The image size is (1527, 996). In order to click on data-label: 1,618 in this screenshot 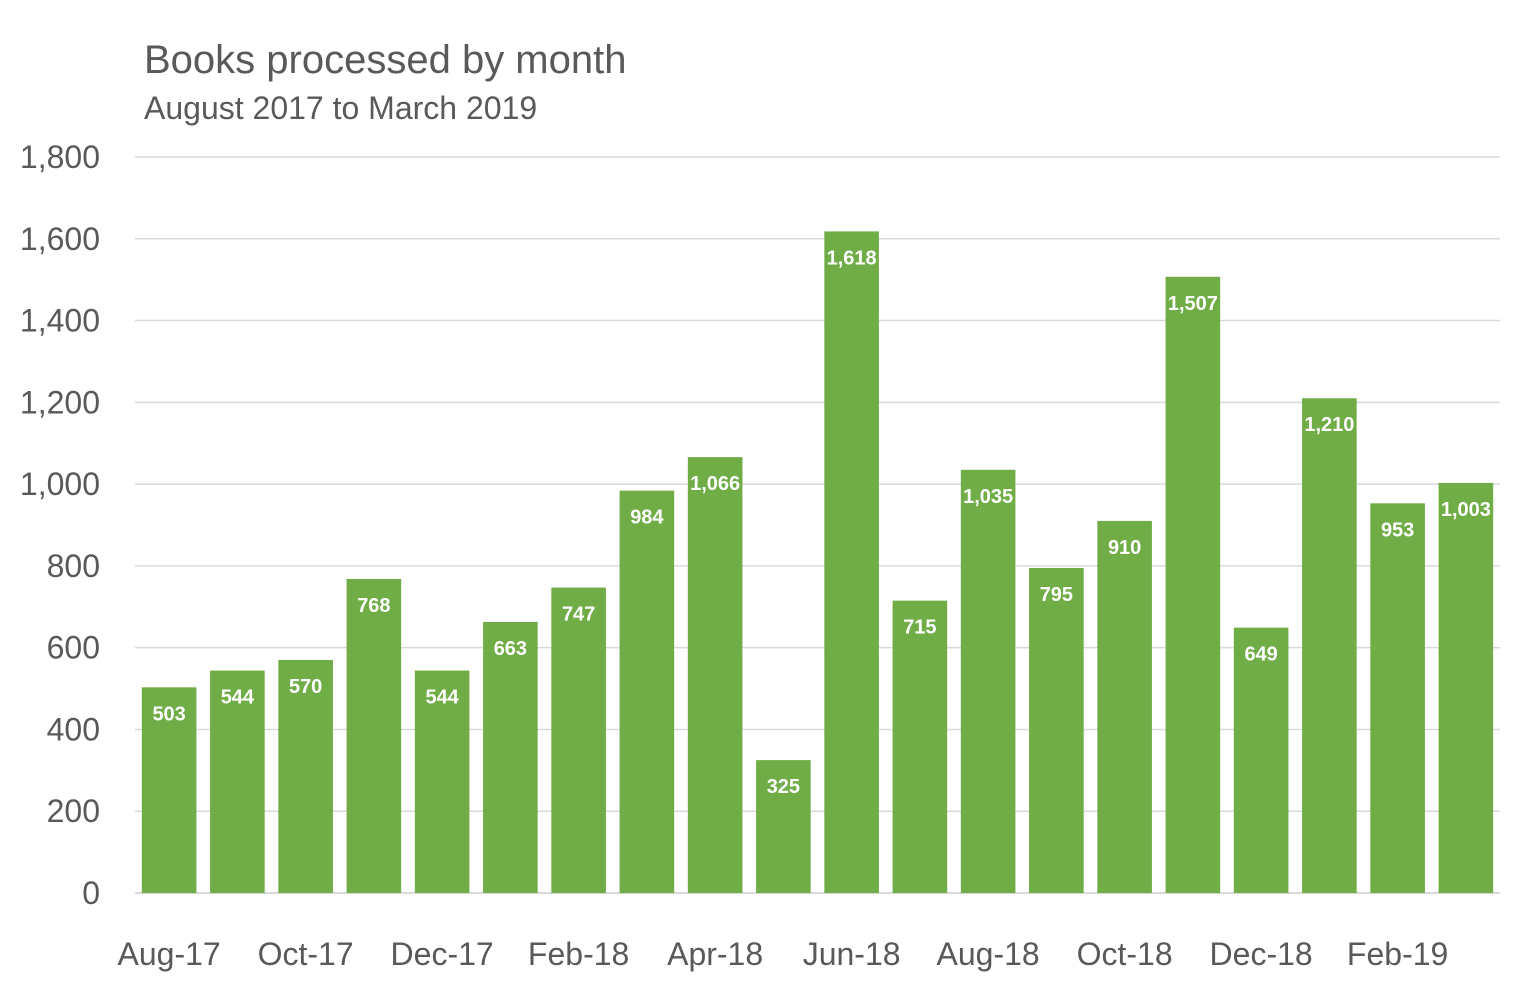, I will do `click(852, 258)`.